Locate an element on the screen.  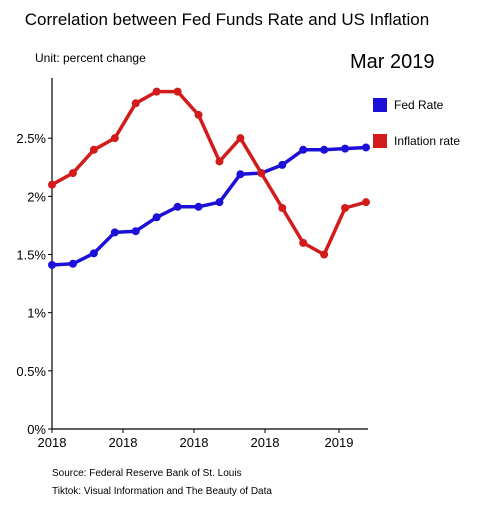
date-label: Mar 2019 is located at coordinates (392, 62).